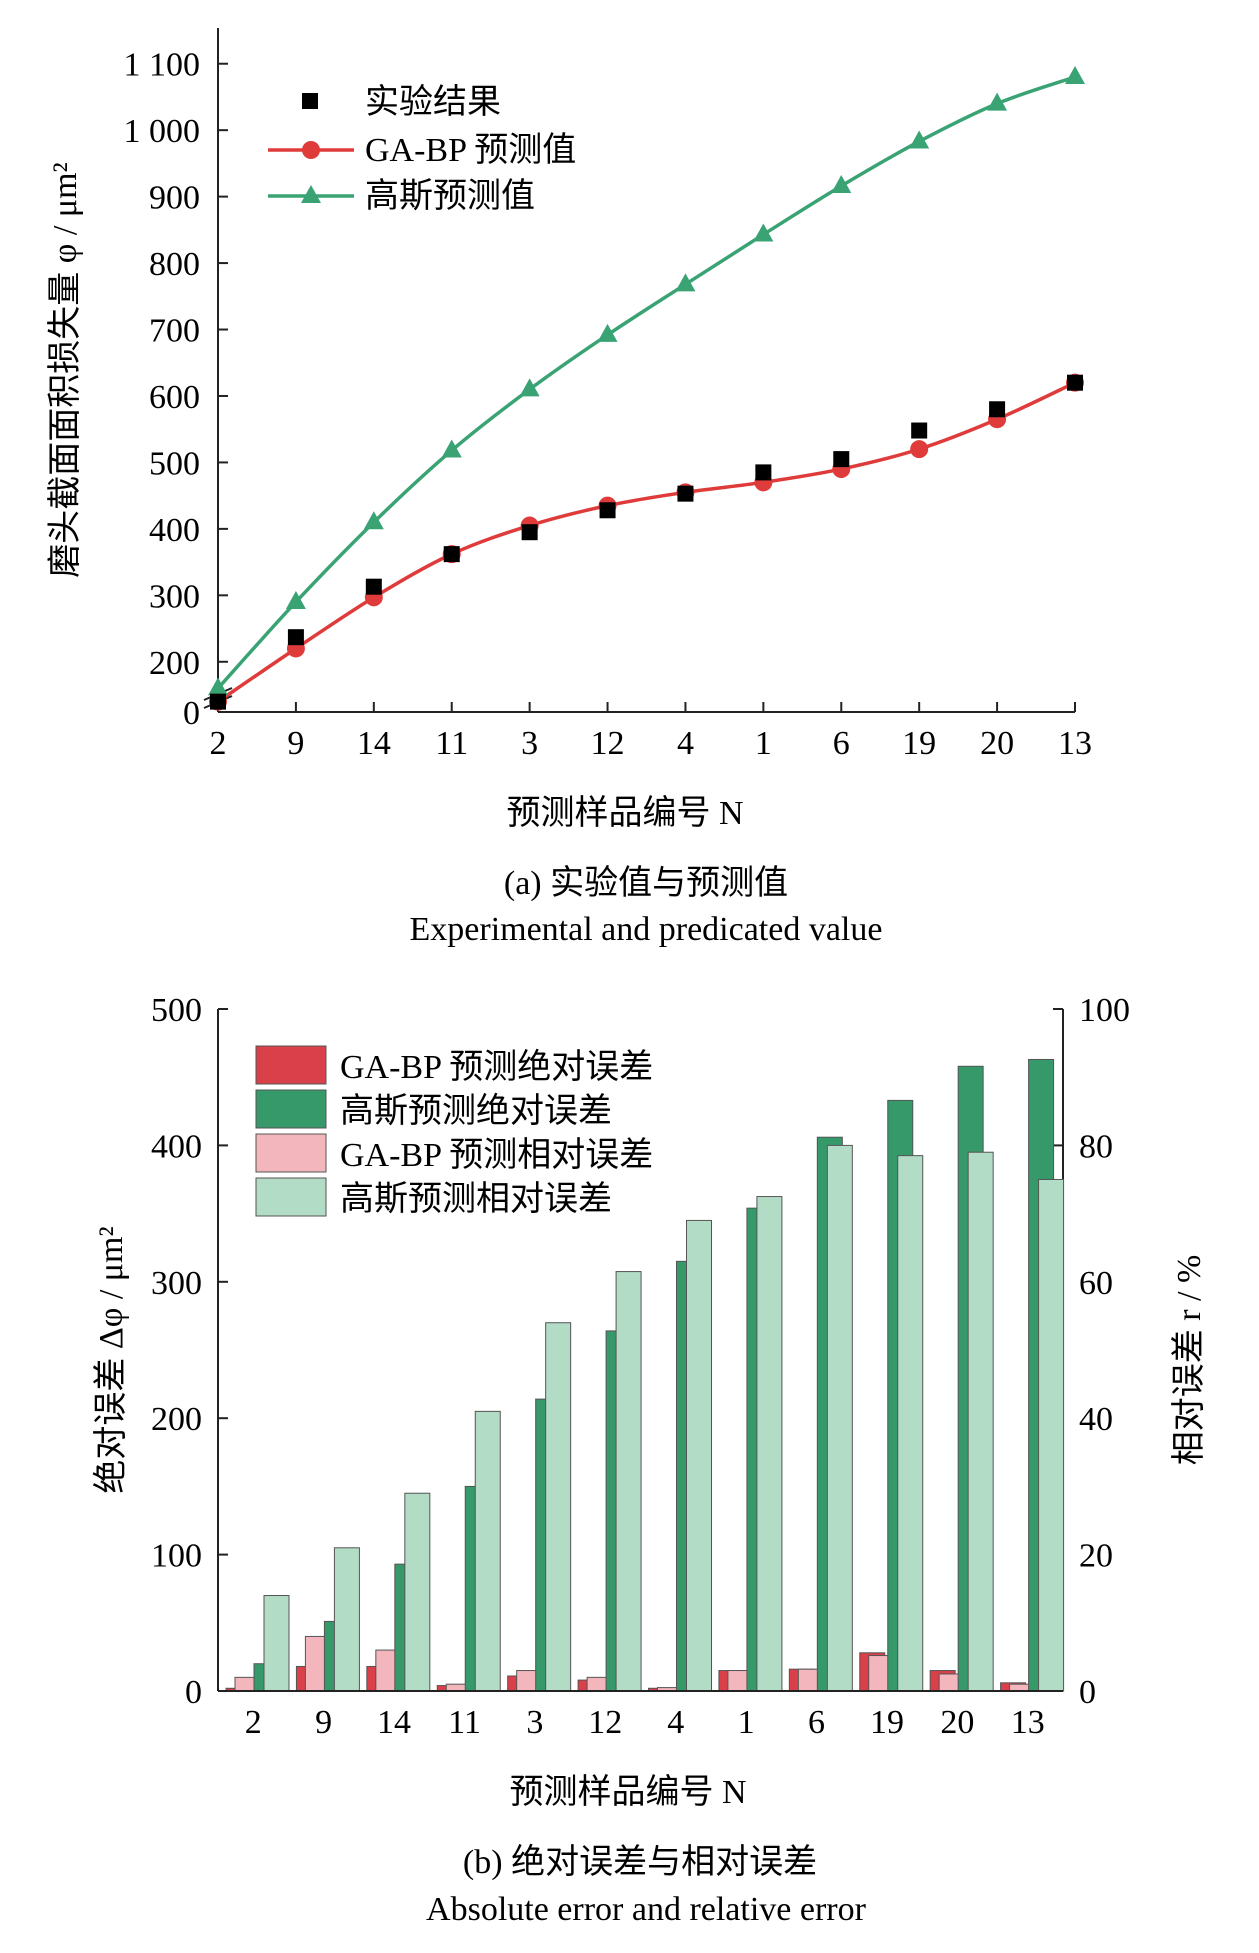 This screenshot has width=1259, height=1953. I want to click on y-right-tick-label: 80, so click(1096, 1146).